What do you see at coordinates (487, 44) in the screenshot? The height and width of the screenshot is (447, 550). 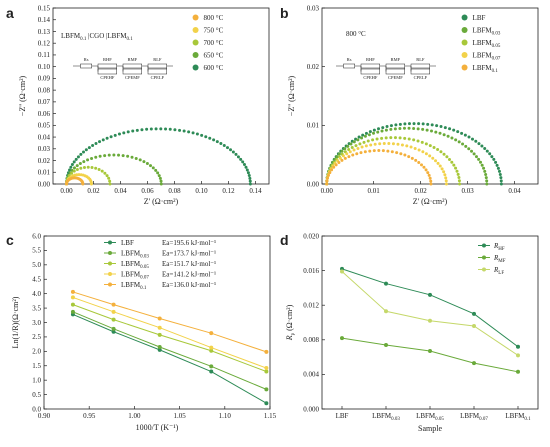 I see `panel-b-legend-label: LBFM0.05` at bounding box center [487, 44].